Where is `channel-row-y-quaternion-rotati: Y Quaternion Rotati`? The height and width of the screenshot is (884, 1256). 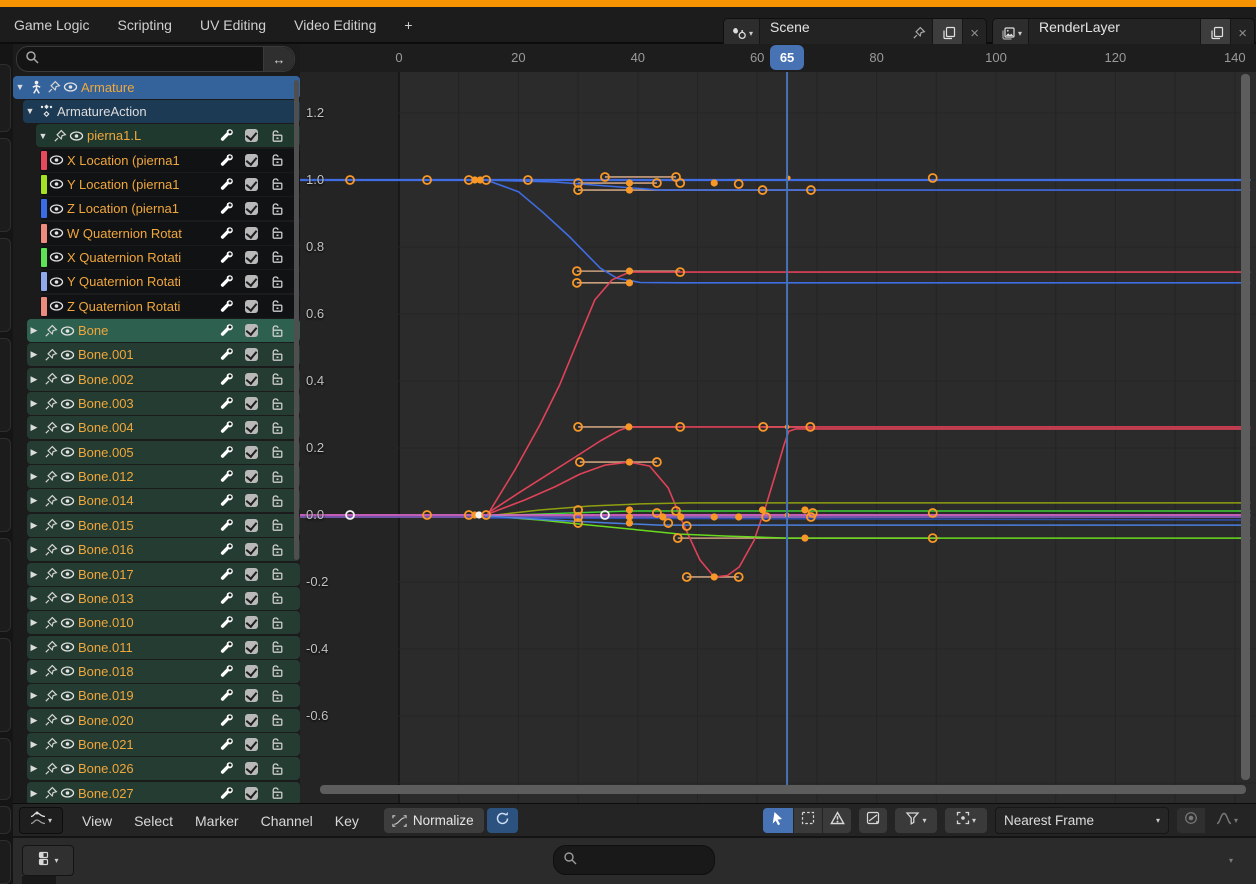
channel-row-y-quaternion-rotati: Y Quaternion Rotati is located at coordinates (170, 282).